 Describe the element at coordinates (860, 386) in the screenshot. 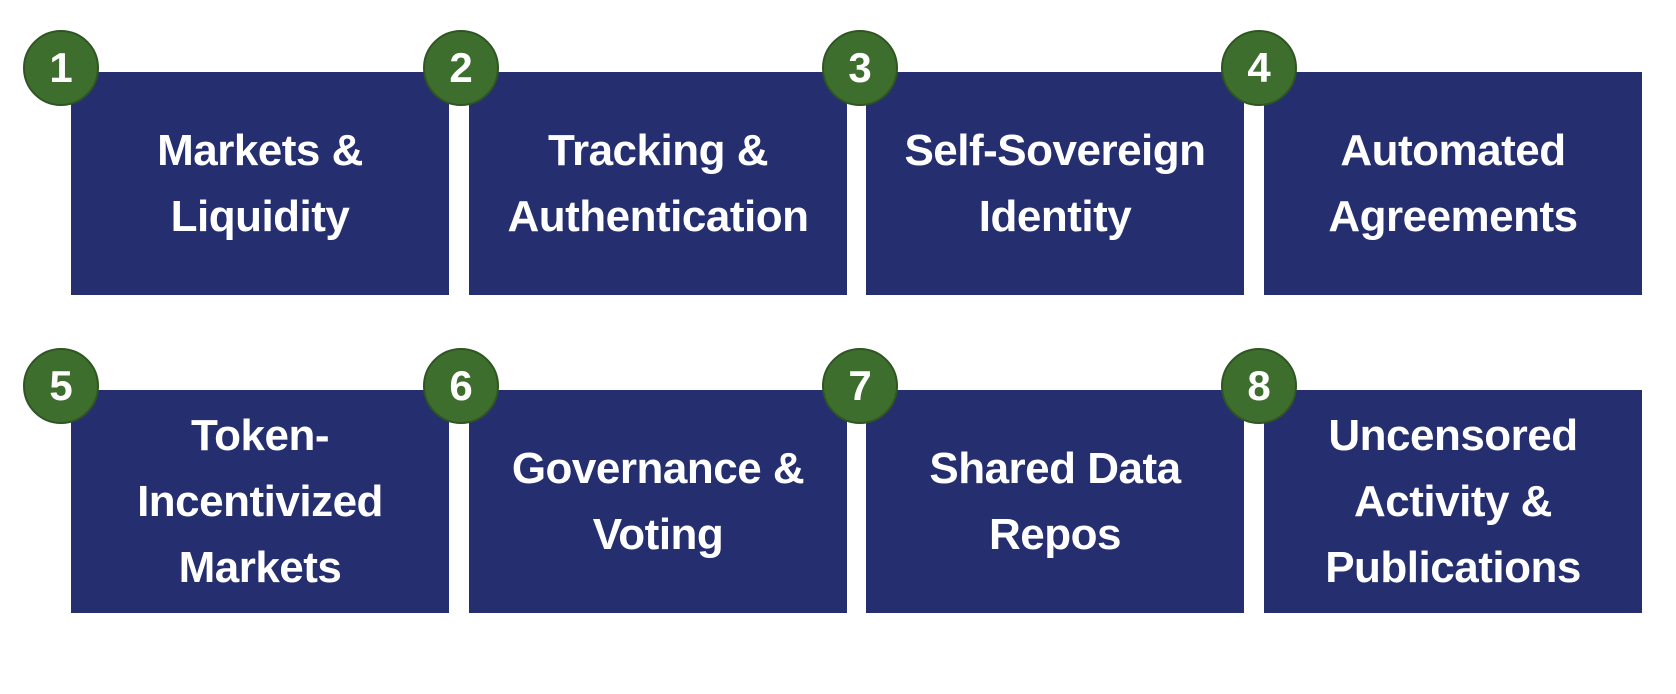

I see `number-badge-7: 7` at that location.